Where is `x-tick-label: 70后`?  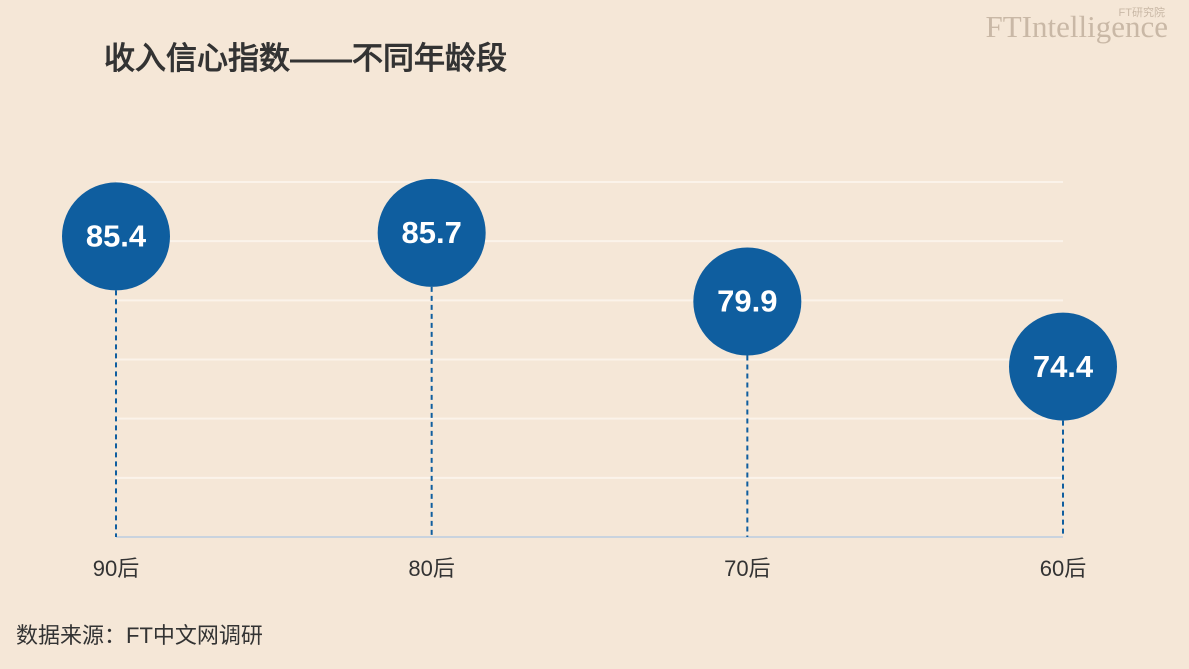
x-tick-label: 70后 is located at coordinates (747, 568).